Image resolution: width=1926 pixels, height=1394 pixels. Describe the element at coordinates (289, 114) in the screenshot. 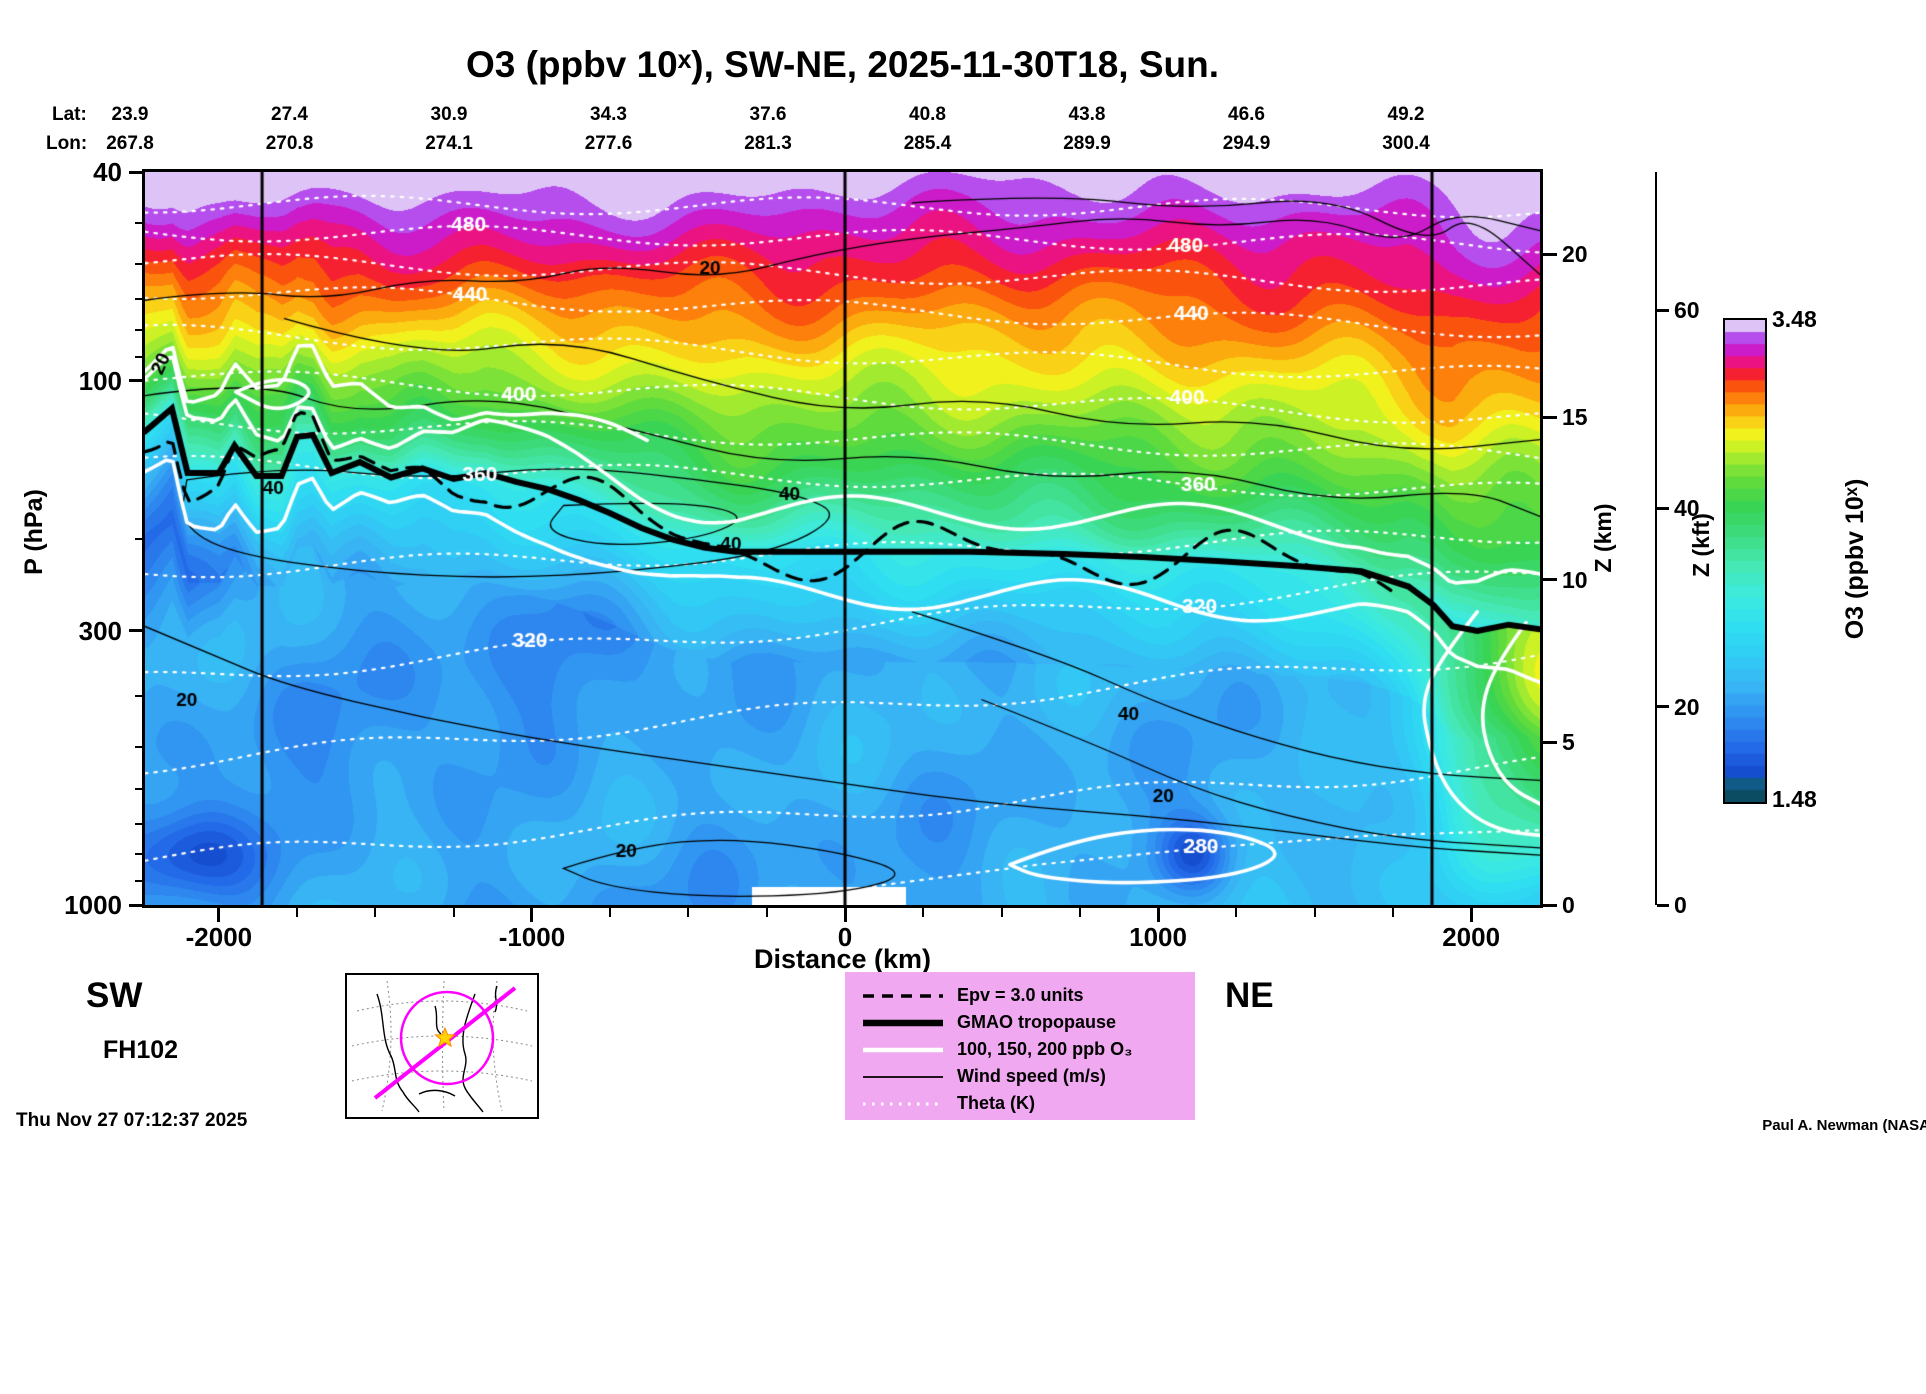

I see `lat-value: 27.4` at that location.